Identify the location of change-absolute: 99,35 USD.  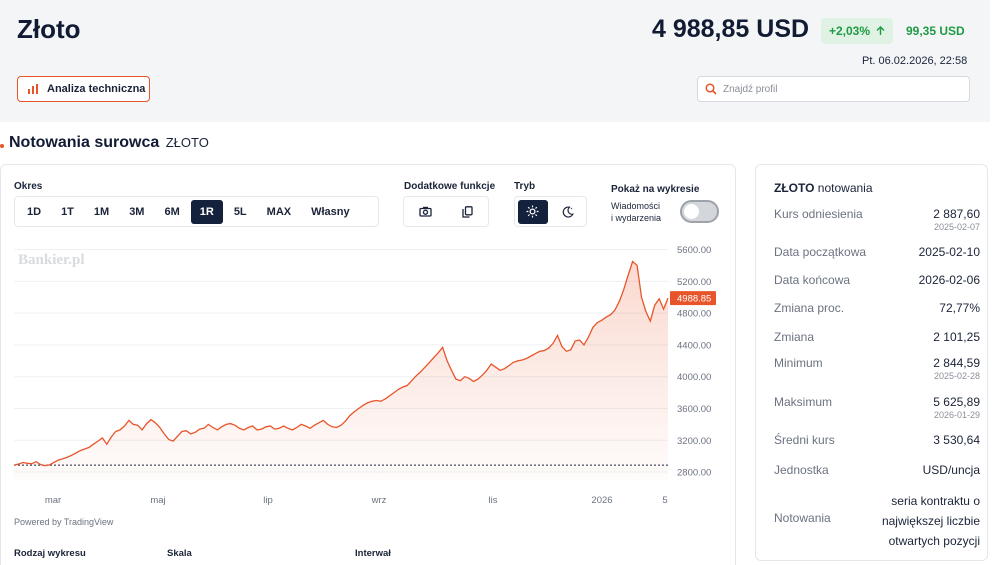
(935, 31).